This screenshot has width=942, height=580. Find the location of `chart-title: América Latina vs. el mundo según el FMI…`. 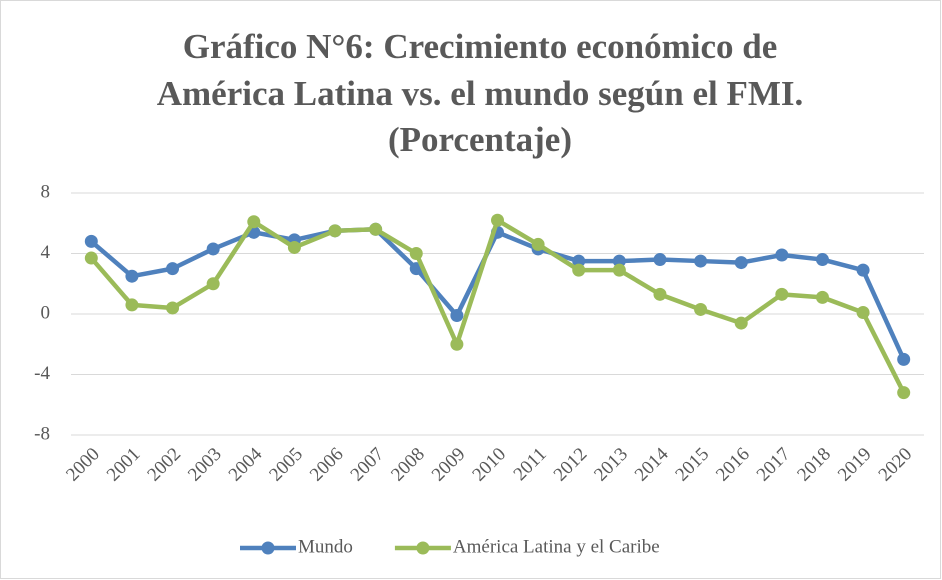

chart-title: América Latina vs. el mundo según el FMI… is located at coordinates (480, 93).